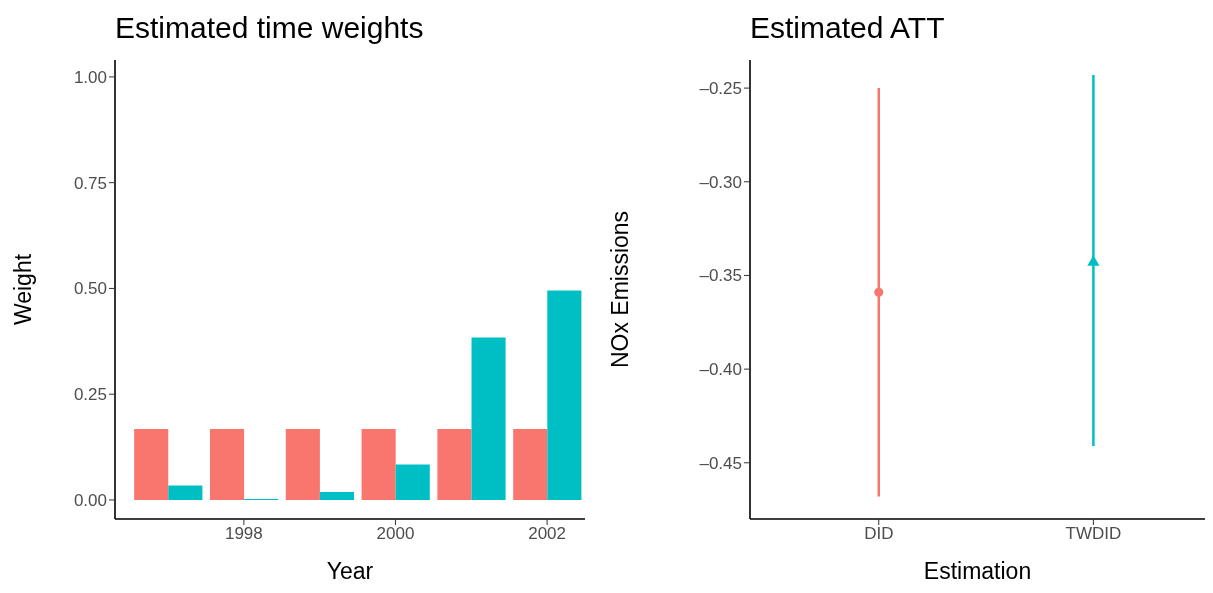 This screenshot has height=593, width=1213. What do you see at coordinates (90, 500) in the screenshot?
I see `y-tick-label: 0.00` at bounding box center [90, 500].